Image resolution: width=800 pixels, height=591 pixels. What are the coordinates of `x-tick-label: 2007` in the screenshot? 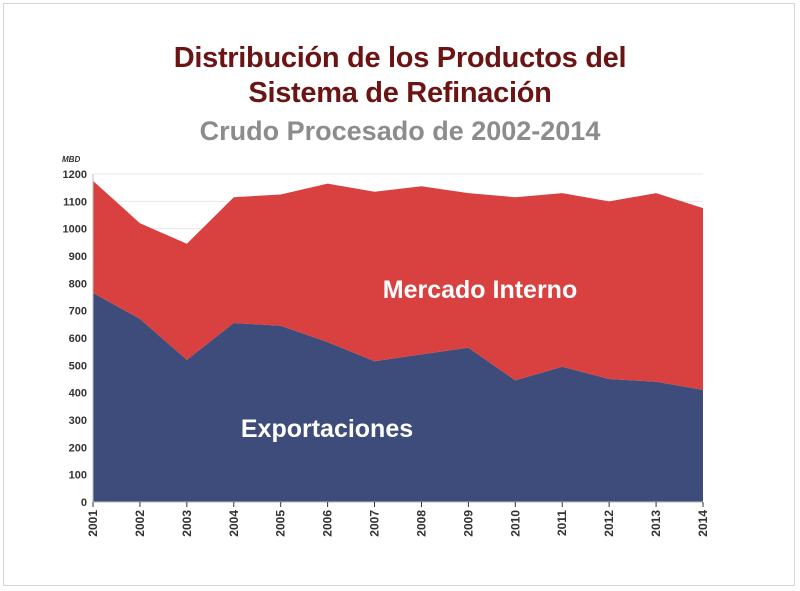 It's located at (375, 523).